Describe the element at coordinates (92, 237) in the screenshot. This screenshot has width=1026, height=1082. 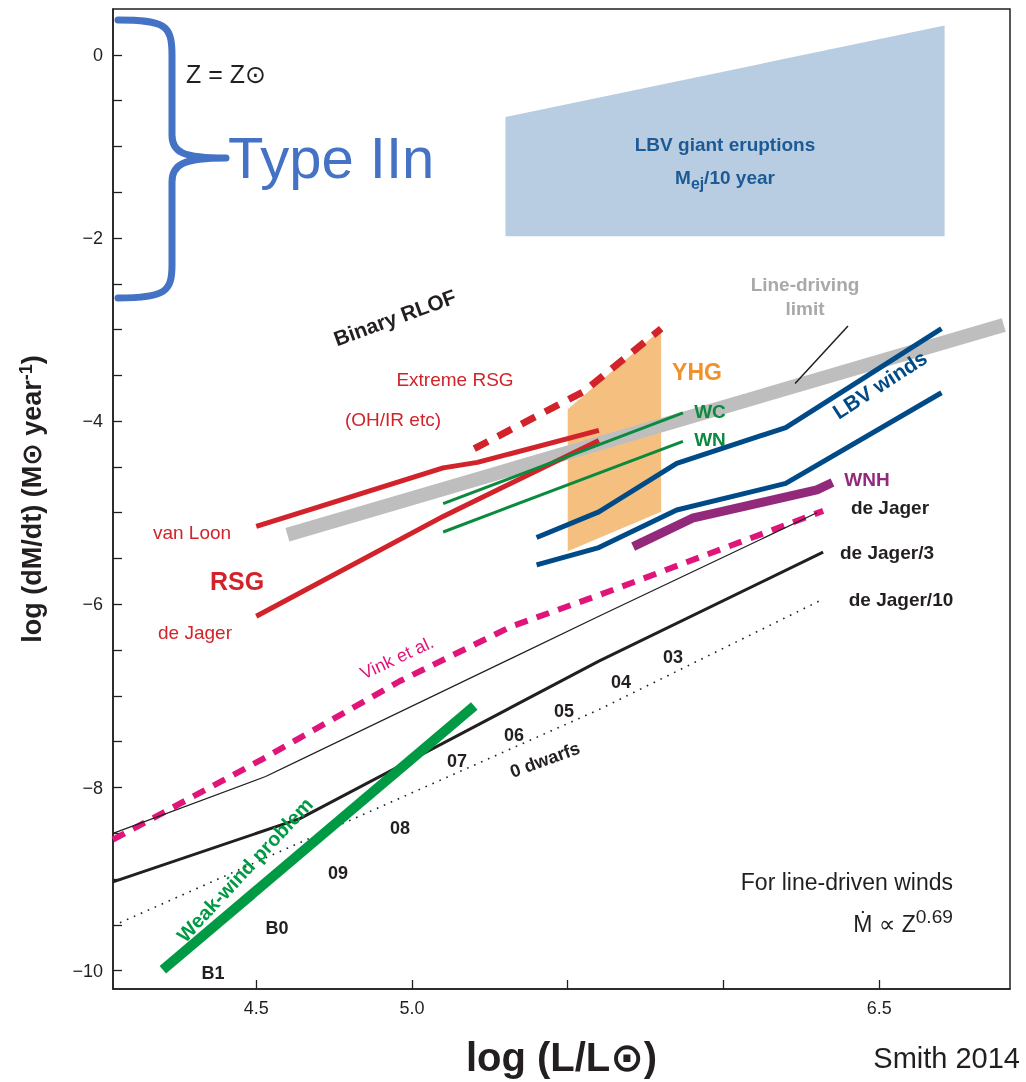
I see `y-tick-label: −2` at that location.